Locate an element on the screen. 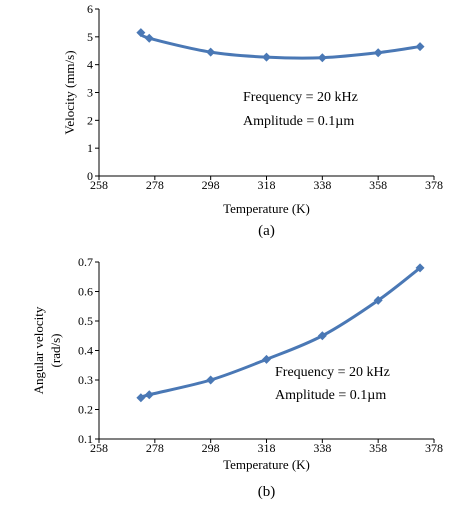 This screenshot has width=474, height=513. y-tick-label: 4 is located at coordinates (90, 65).